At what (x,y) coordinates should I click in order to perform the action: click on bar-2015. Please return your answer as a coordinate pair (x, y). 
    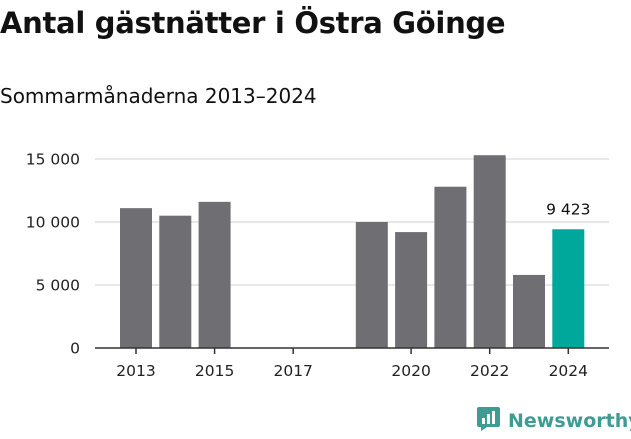
    Looking at the image, I should click on (214, 274).